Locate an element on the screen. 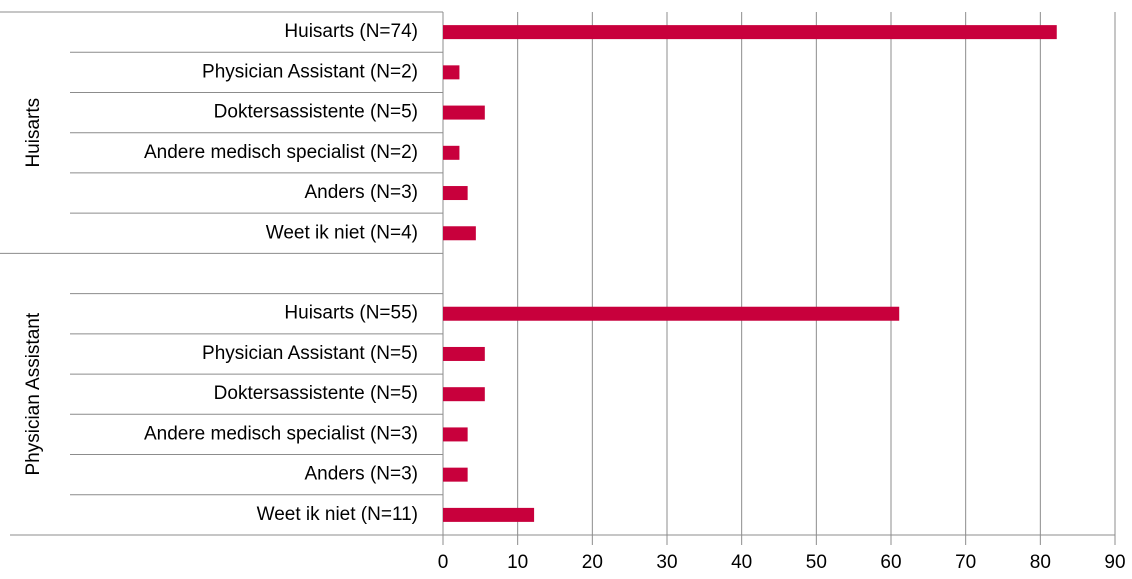 The width and height of the screenshot is (1132, 579). y-tick-label: Weet ik niet (N=4) is located at coordinates (342, 232).